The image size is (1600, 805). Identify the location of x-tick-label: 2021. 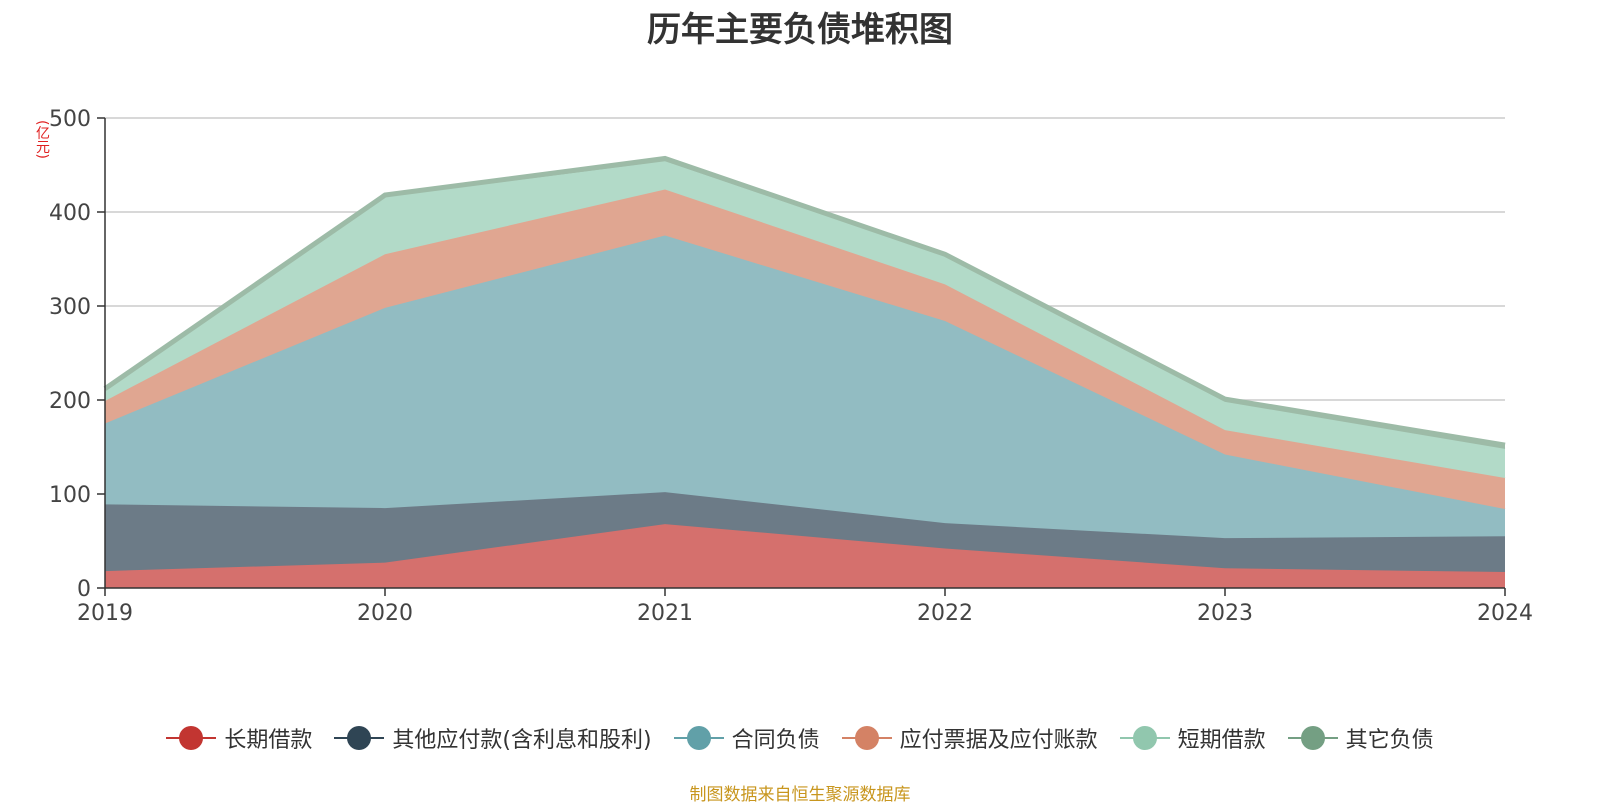
(665, 613).